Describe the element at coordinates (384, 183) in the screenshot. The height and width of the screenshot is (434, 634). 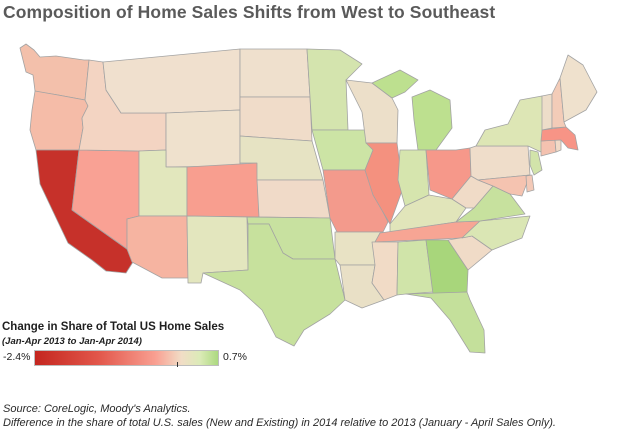
I see `state-il` at that location.